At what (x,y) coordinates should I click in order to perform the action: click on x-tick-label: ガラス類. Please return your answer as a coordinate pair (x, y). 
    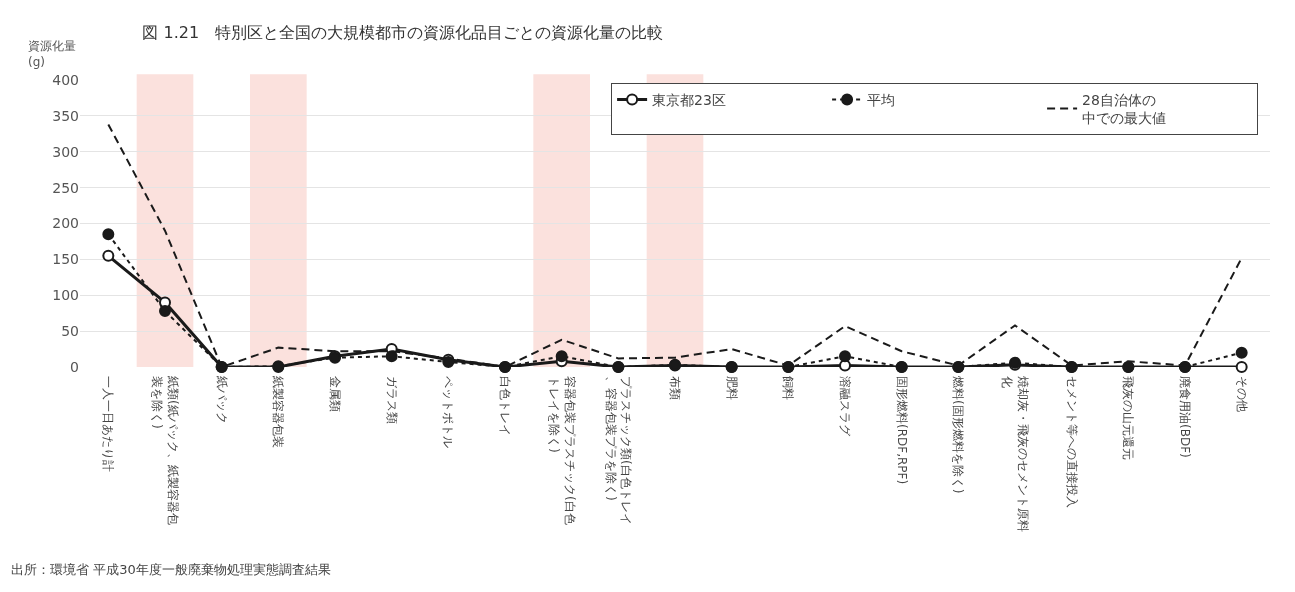
    Looking at the image, I should click on (391, 400).